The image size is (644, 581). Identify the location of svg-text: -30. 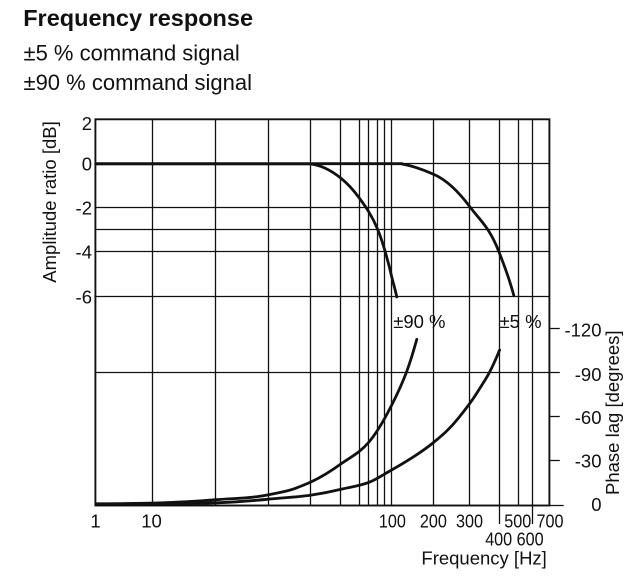
(588, 460).